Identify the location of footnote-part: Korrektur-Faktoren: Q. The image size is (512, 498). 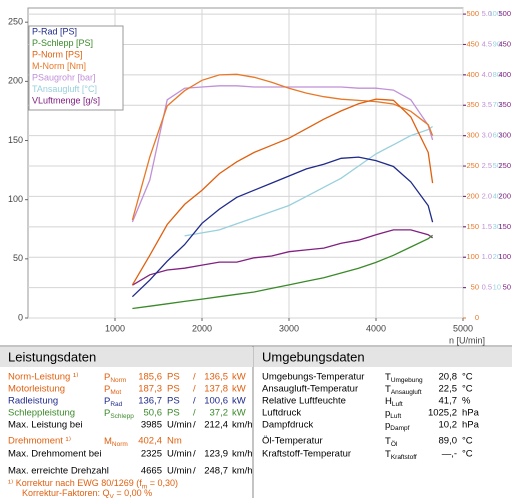
(66, 493).